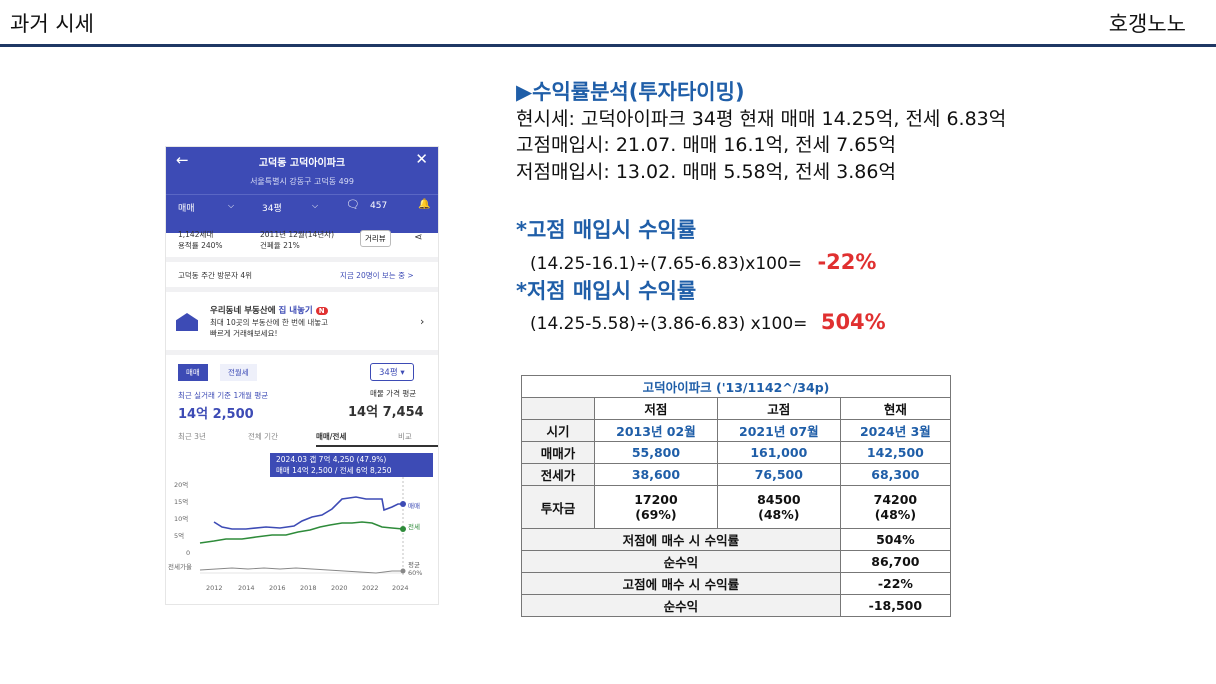 The height and width of the screenshot is (684, 1216). What do you see at coordinates (424, 204) in the screenshot?
I see `bell-icon: 🔔` at bounding box center [424, 204].